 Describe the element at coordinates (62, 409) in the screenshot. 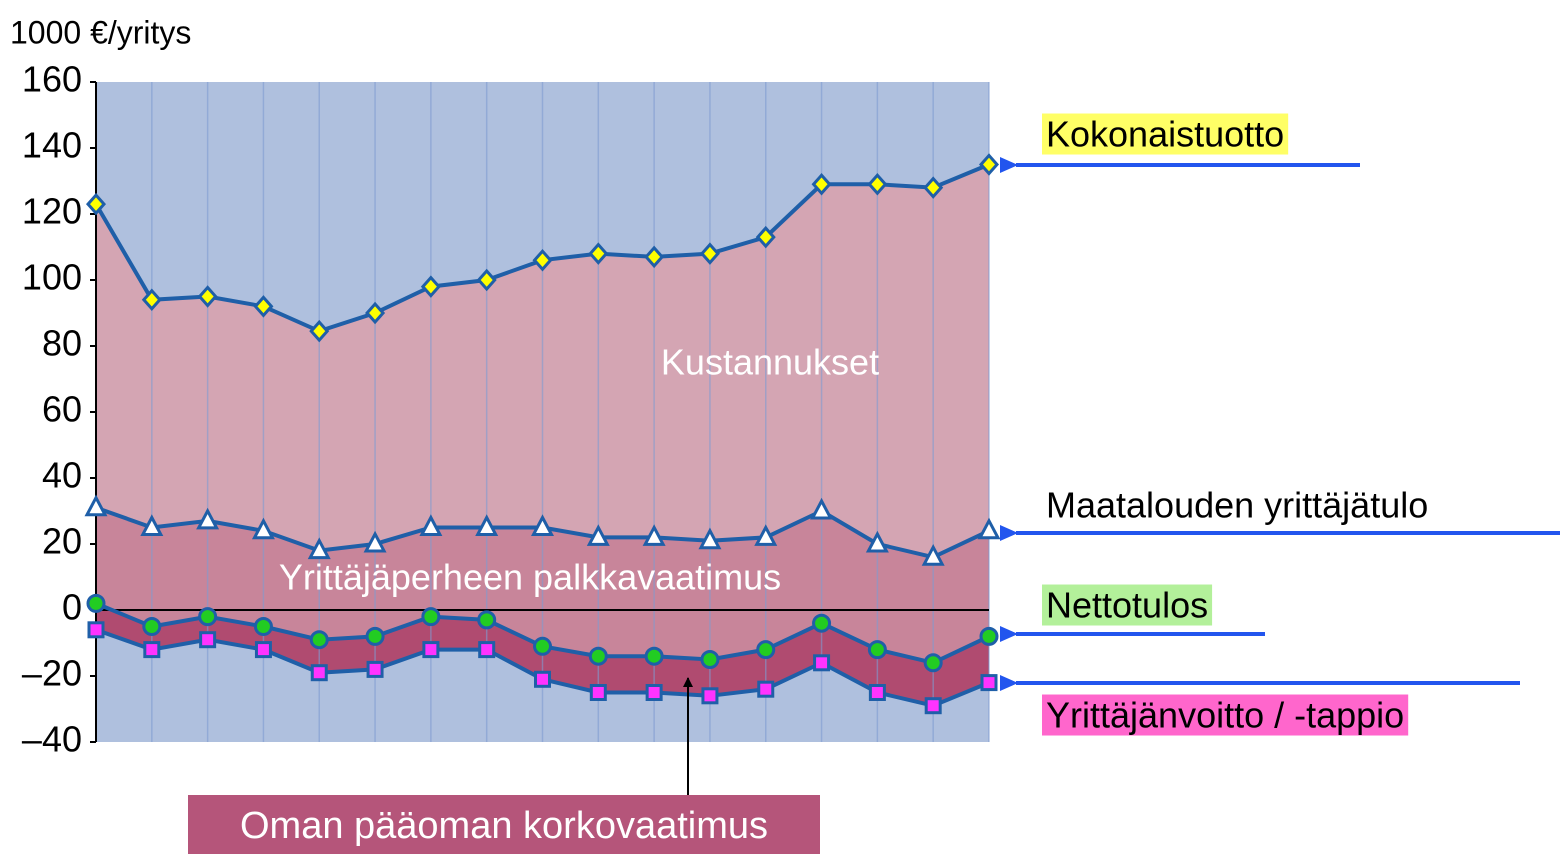

I see `y-tick-label: 60` at that location.